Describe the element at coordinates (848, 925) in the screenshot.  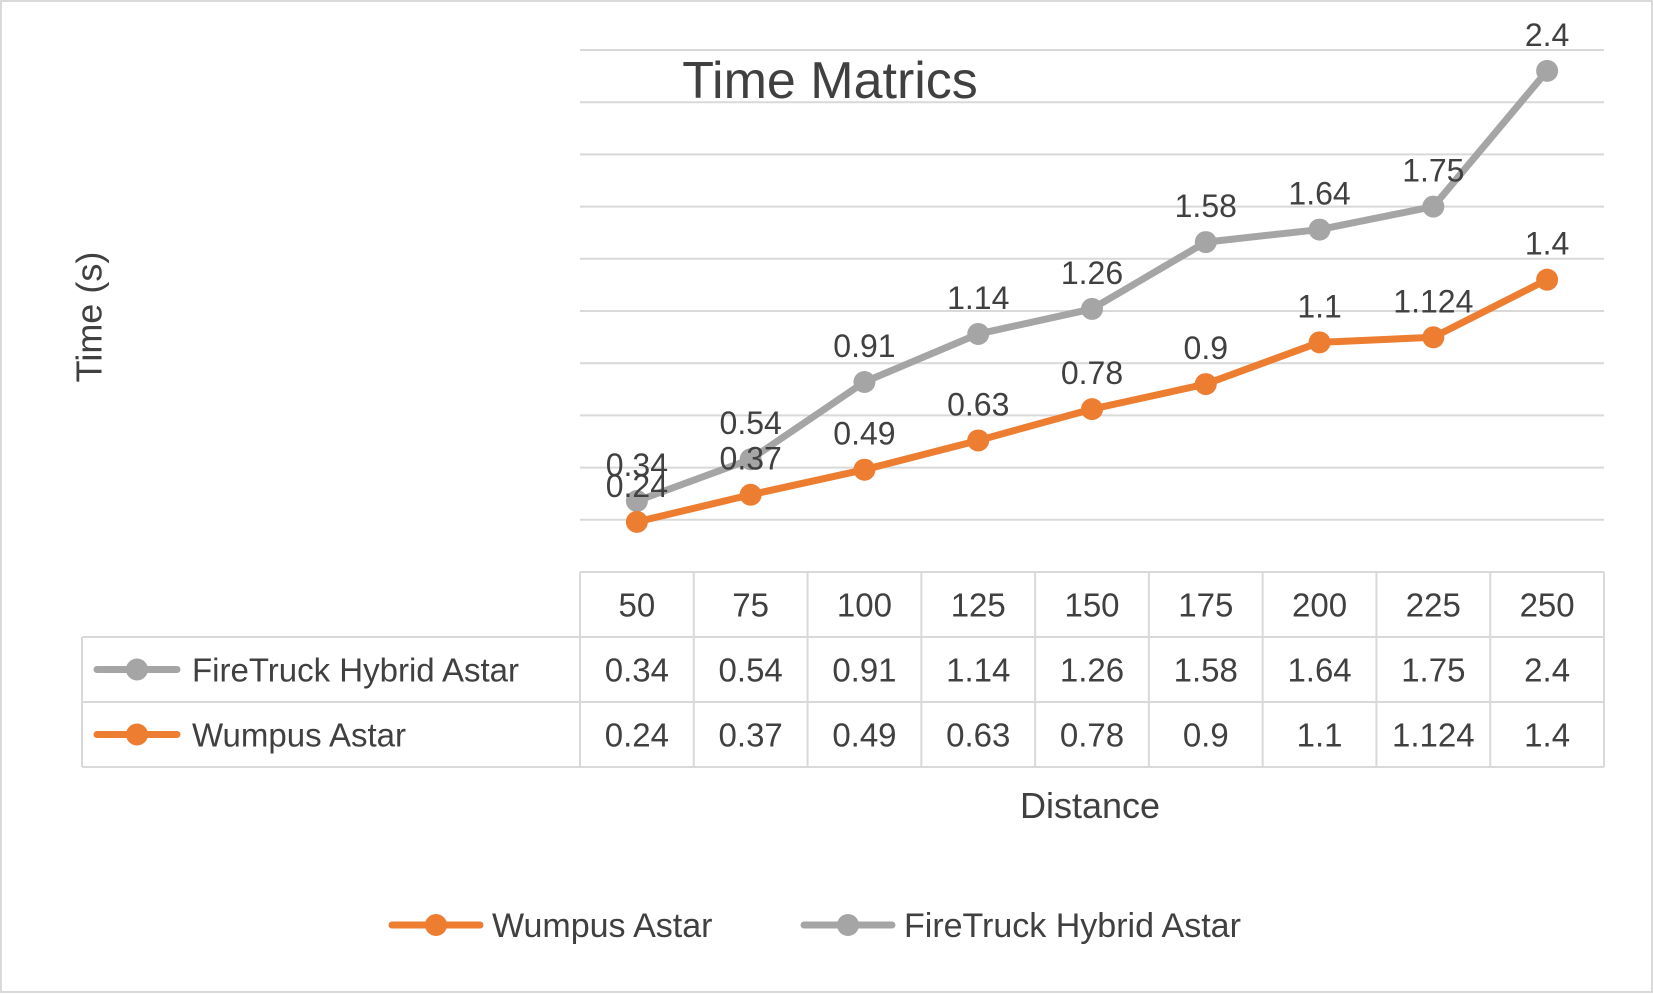
I see `legend-marker-firetruck-hybrid-astar` at that location.